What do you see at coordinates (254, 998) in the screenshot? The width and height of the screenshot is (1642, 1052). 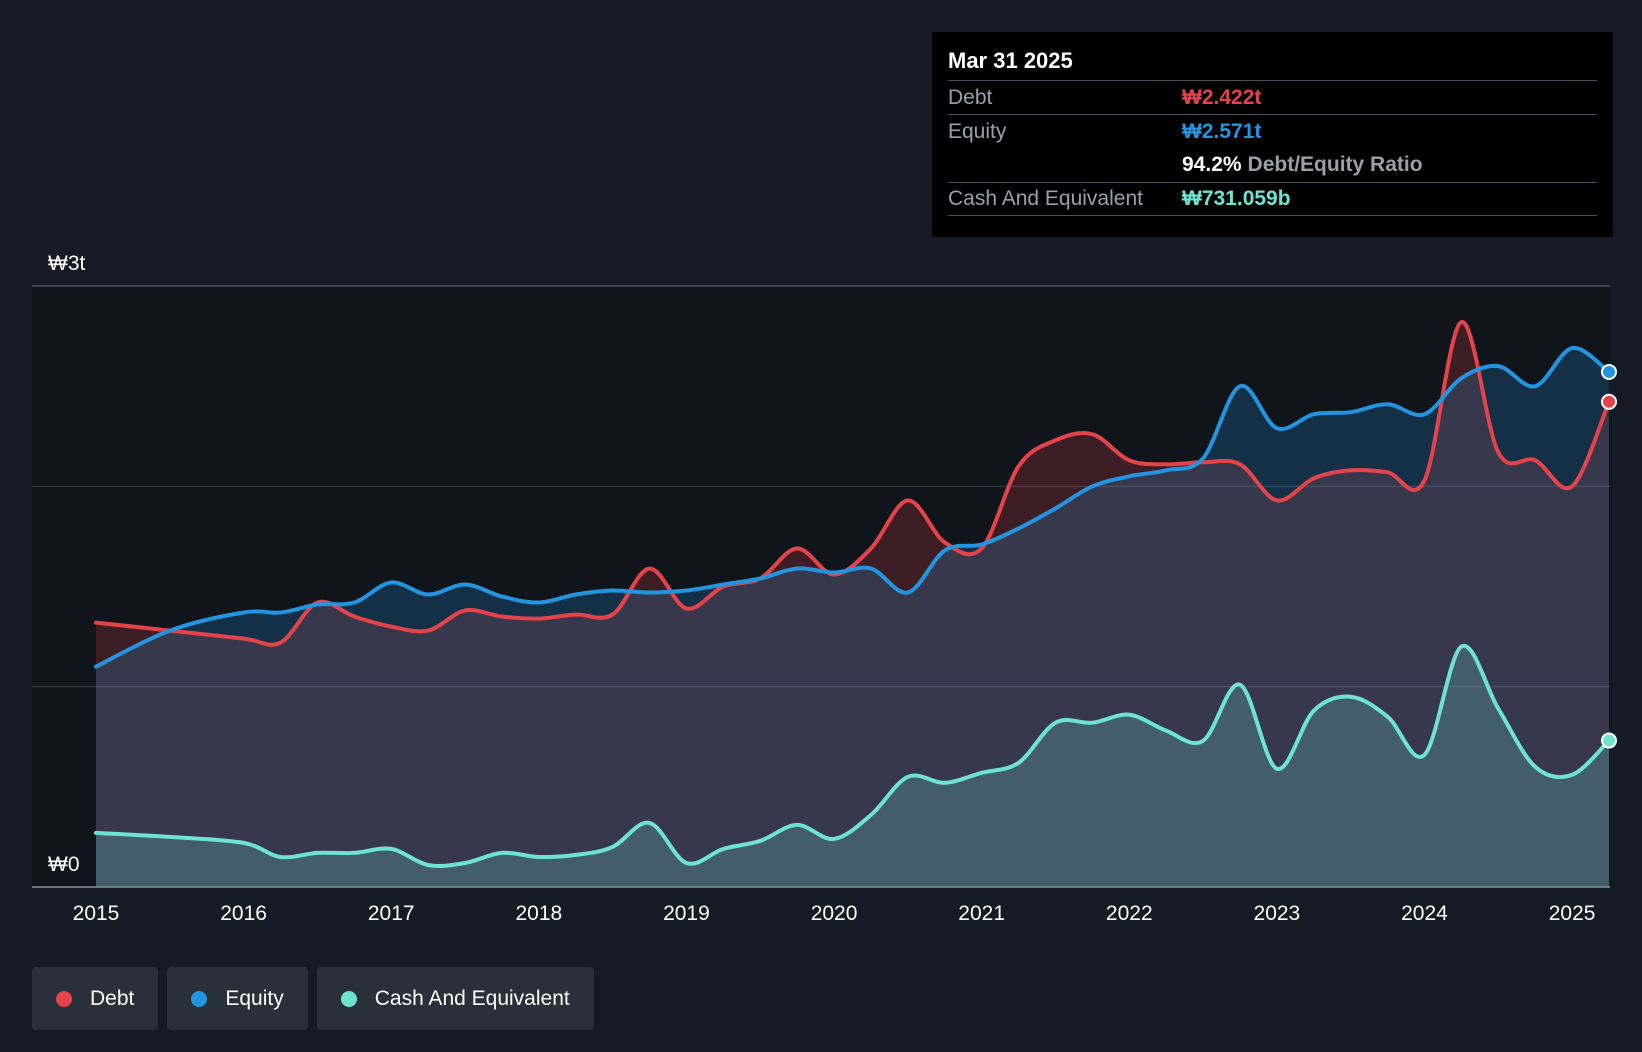 I see `legend-label-equity: Equity` at bounding box center [254, 998].